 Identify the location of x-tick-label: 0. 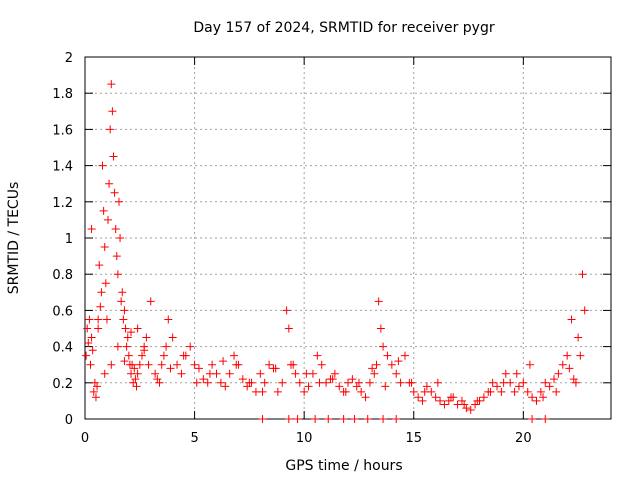
(85, 438).